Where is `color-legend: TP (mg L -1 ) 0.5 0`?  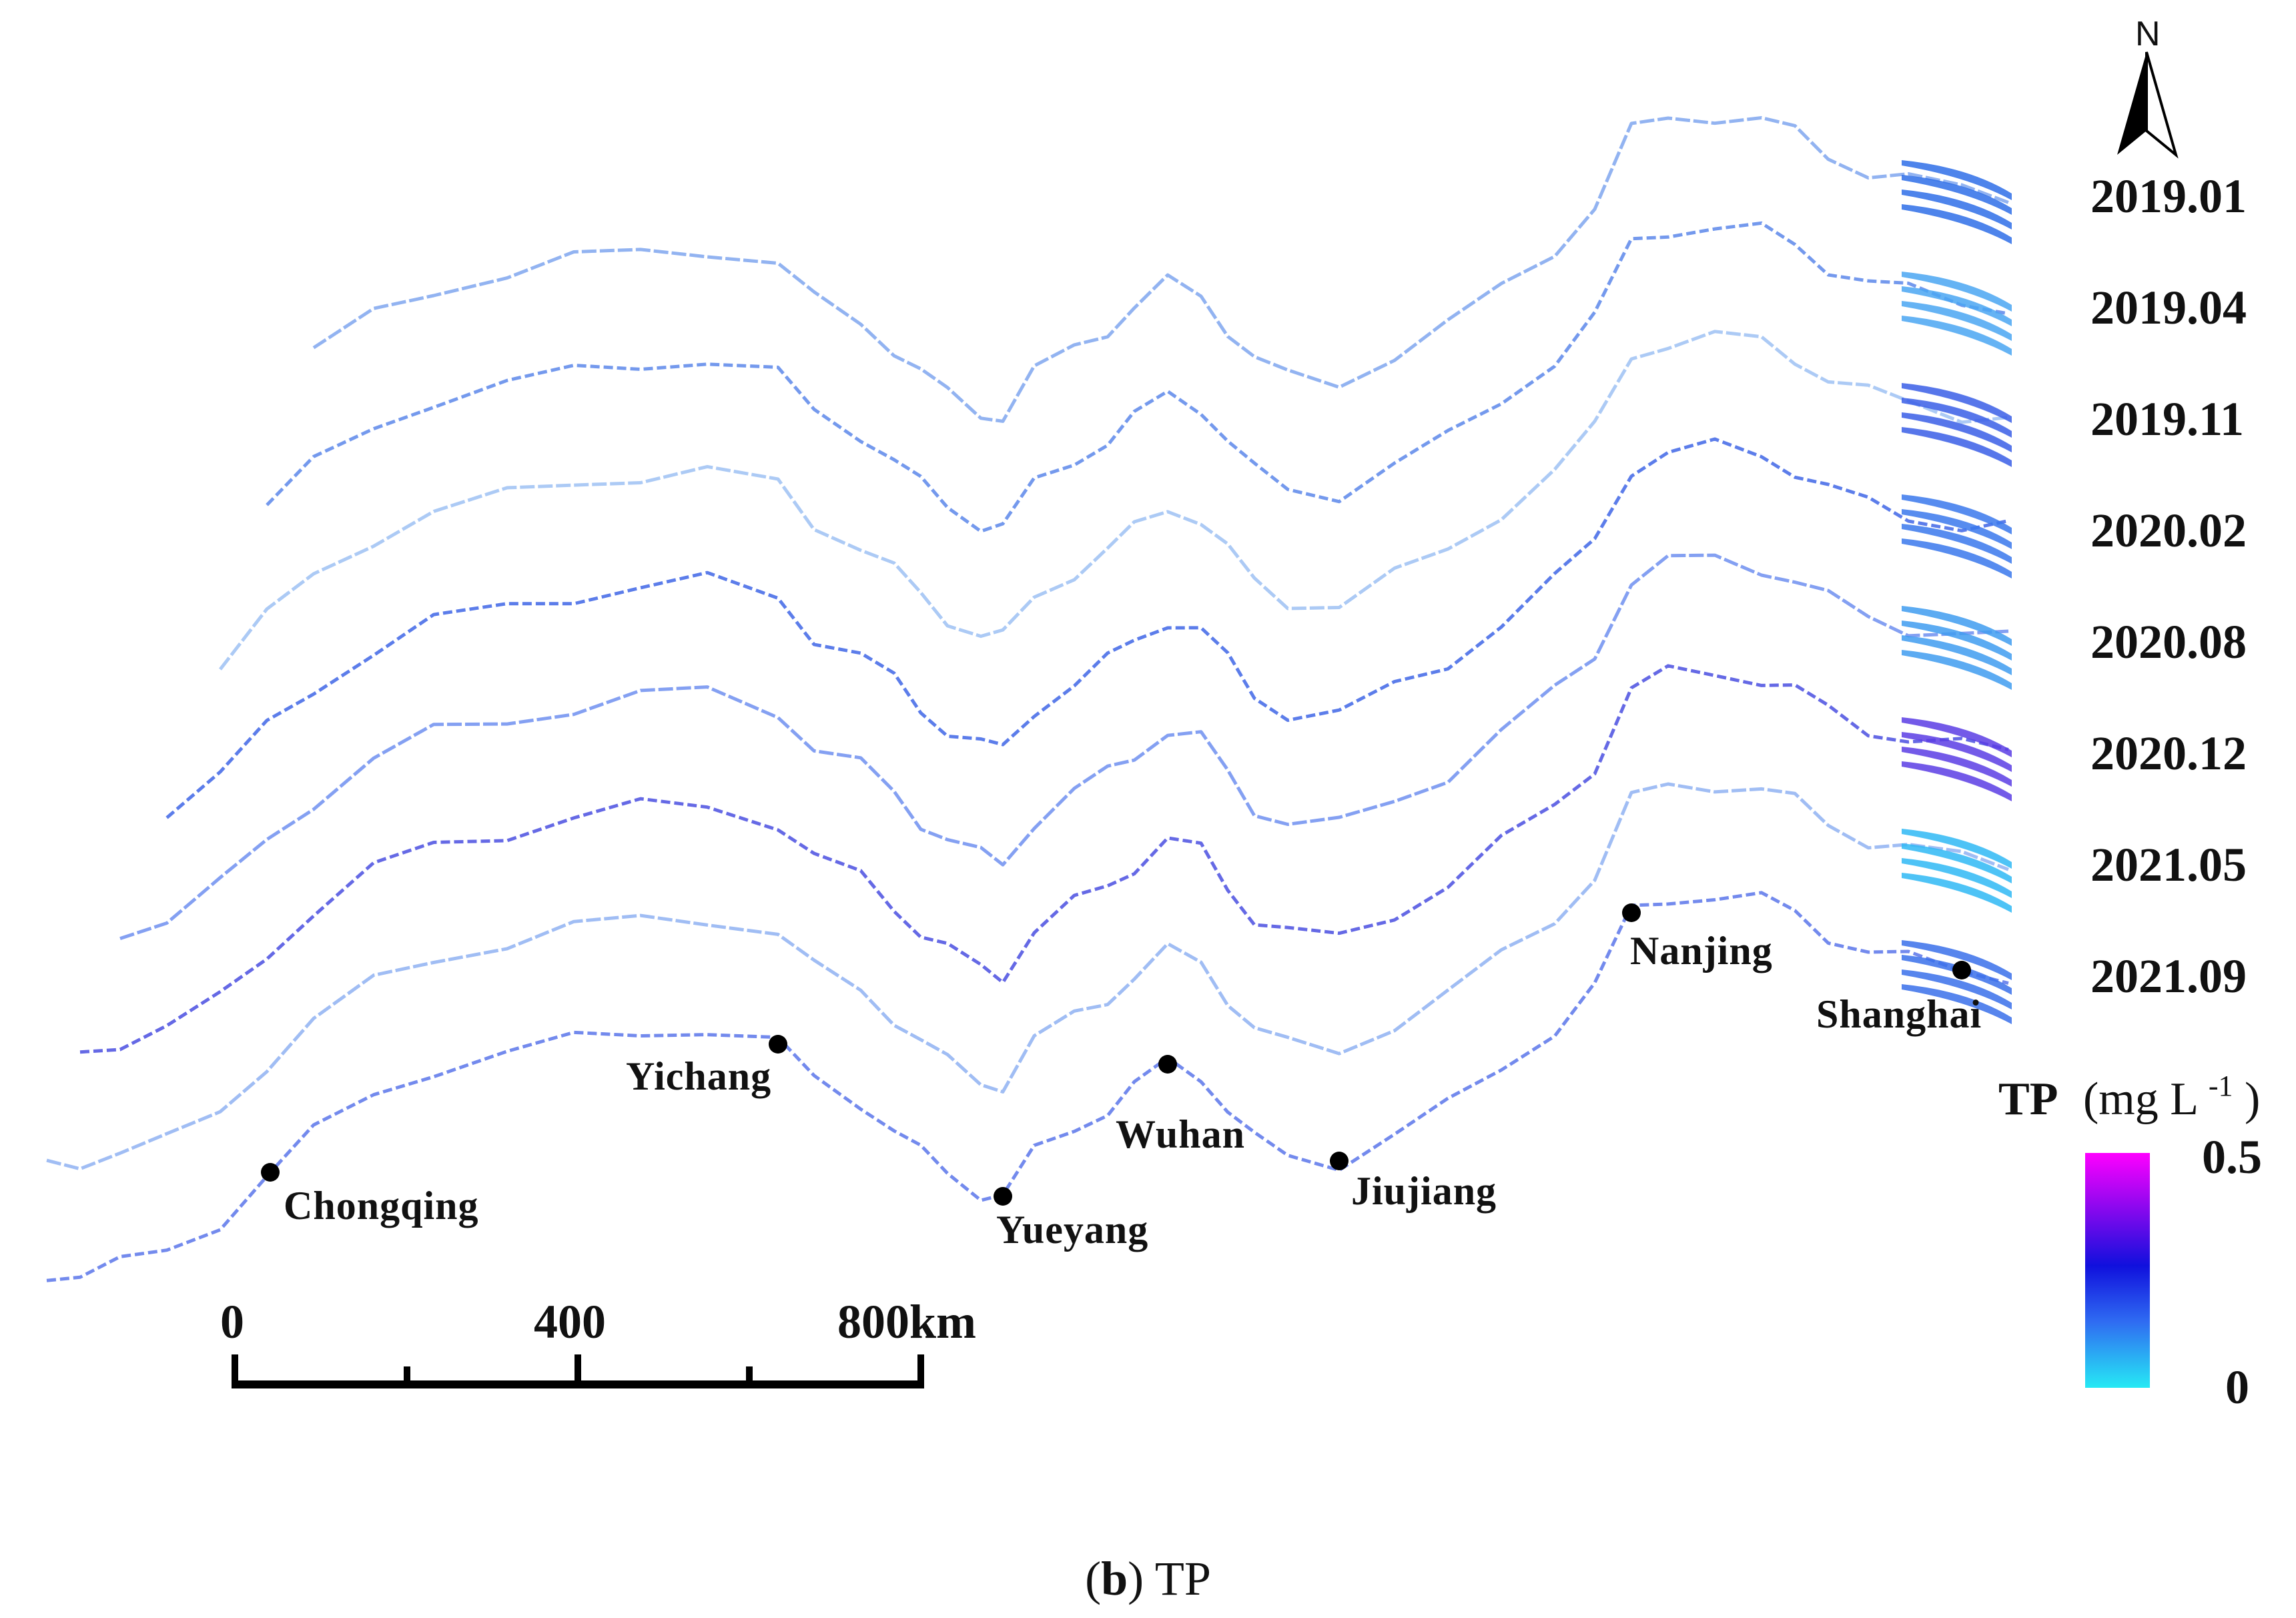
color-legend: TP (mg L -1 ) 0.5 0 is located at coordinates (2130, 1234).